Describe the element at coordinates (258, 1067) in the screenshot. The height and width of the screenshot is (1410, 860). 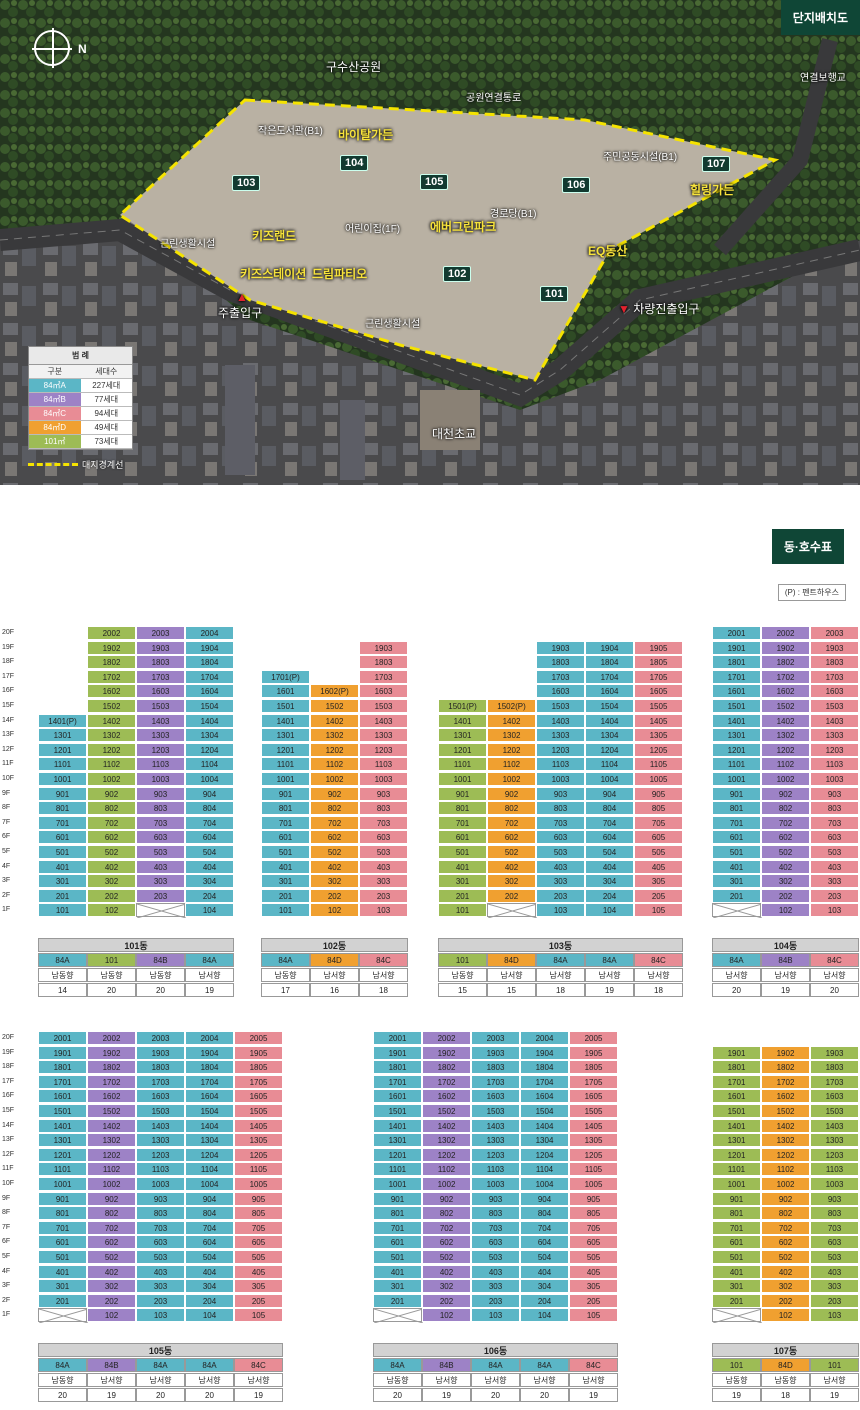
I see `unit-cell: 1805` at that location.